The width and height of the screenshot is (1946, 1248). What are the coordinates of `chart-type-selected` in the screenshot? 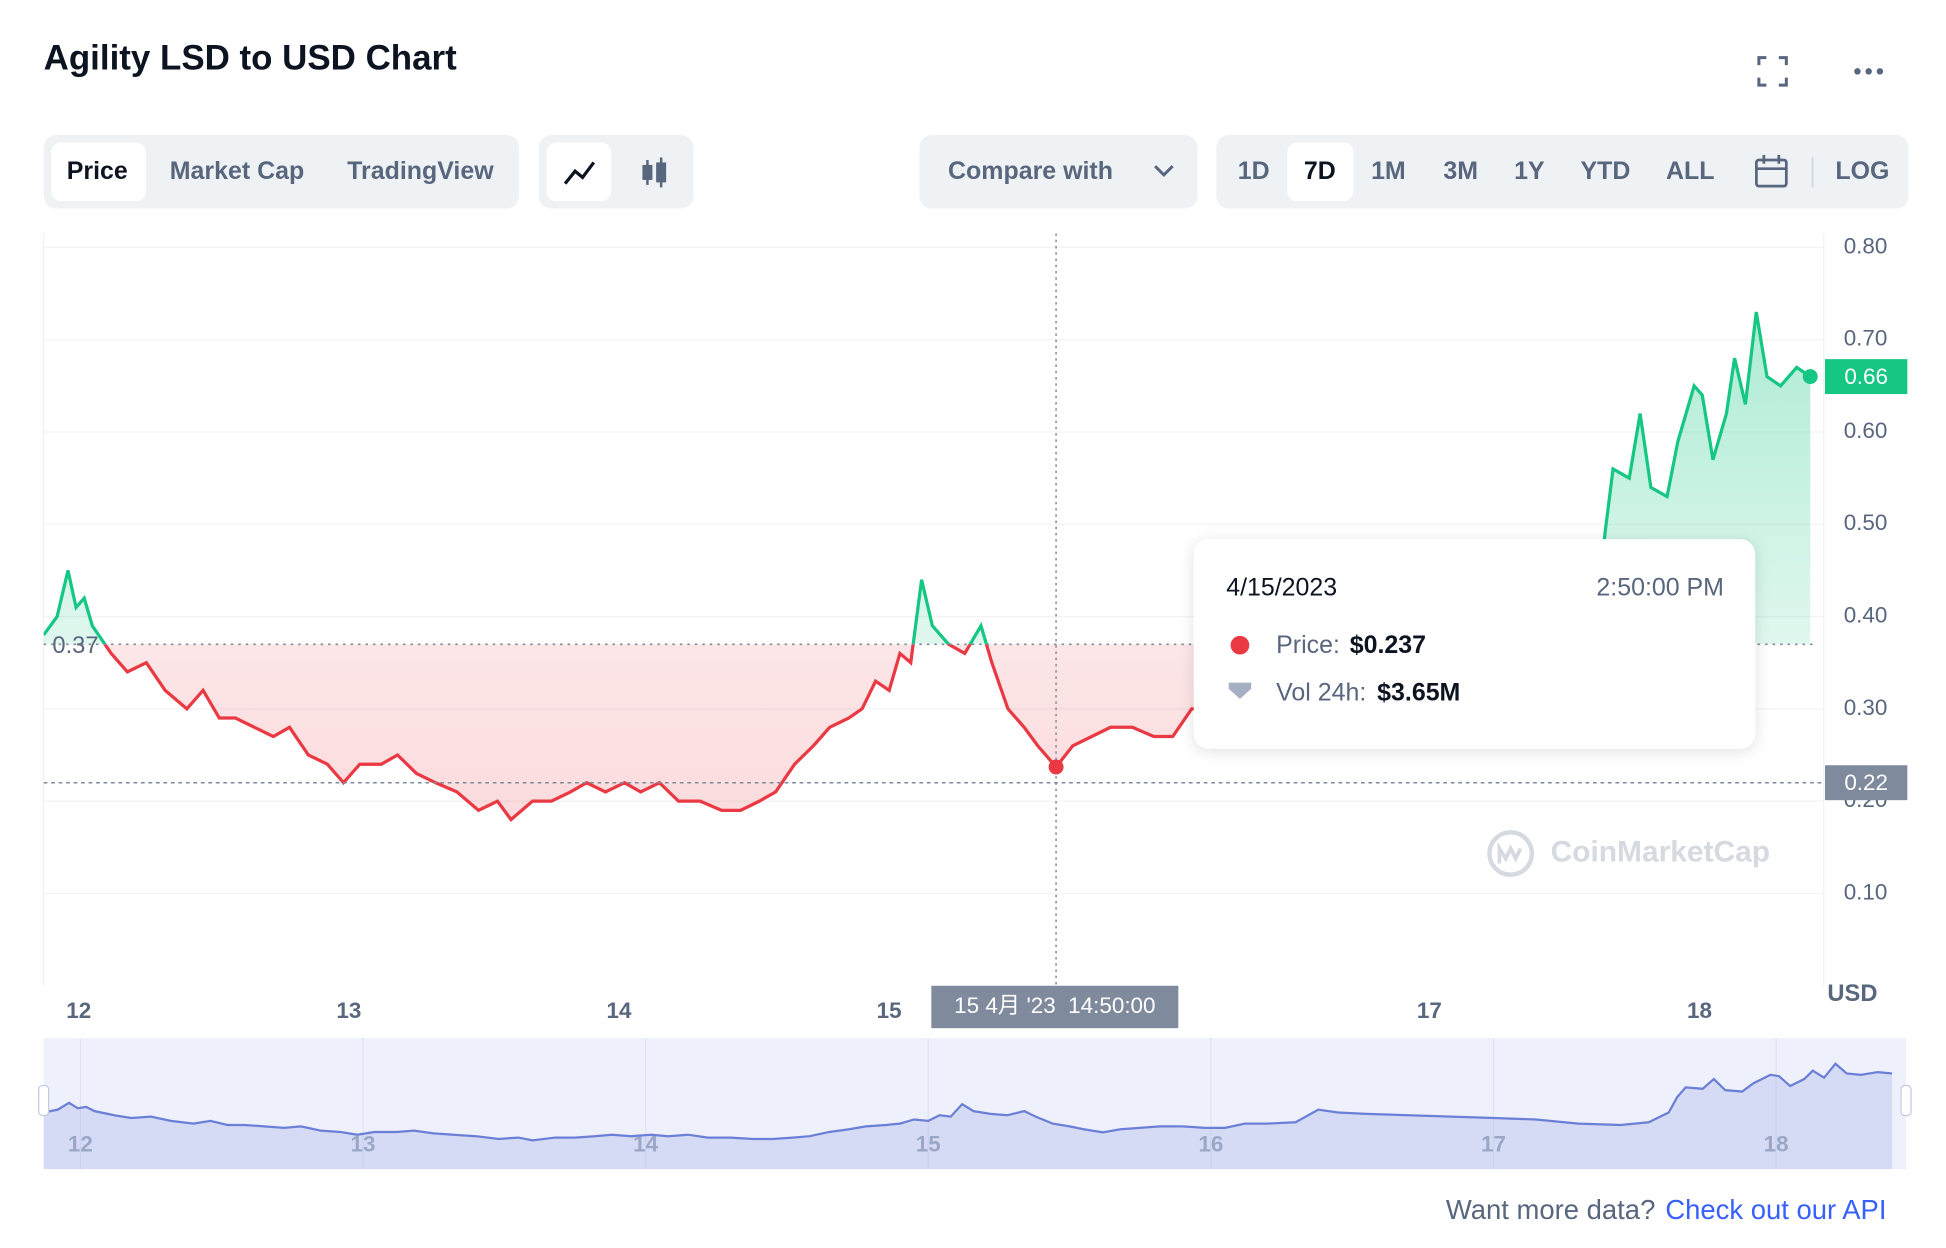 It's located at (579, 172).